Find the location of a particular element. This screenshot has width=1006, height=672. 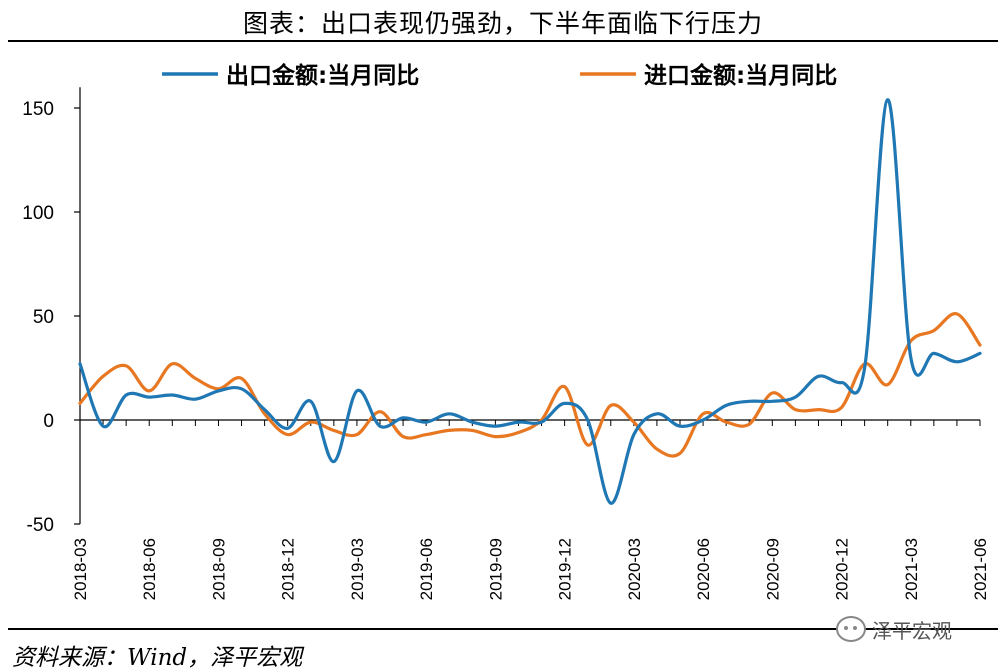

x-tick-label: 2020-03 is located at coordinates (634, 569).